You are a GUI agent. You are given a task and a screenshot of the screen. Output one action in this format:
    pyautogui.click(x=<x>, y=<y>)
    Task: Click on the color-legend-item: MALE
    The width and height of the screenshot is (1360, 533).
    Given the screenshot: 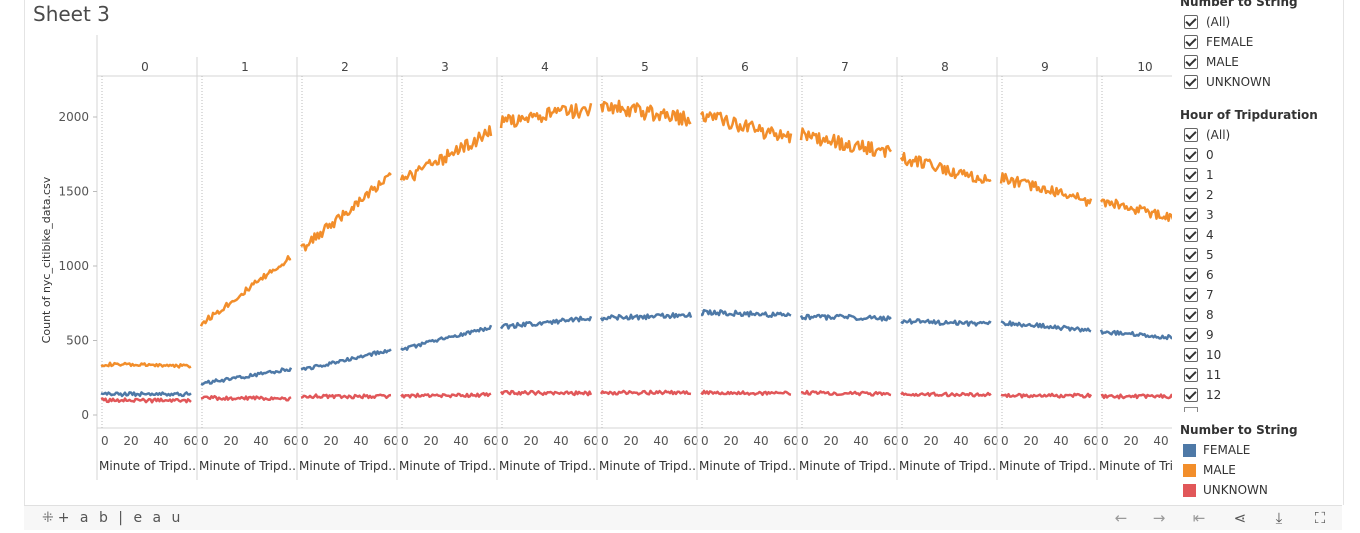 What is the action you would take?
    pyautogui.click(x=1209, y=470)
    